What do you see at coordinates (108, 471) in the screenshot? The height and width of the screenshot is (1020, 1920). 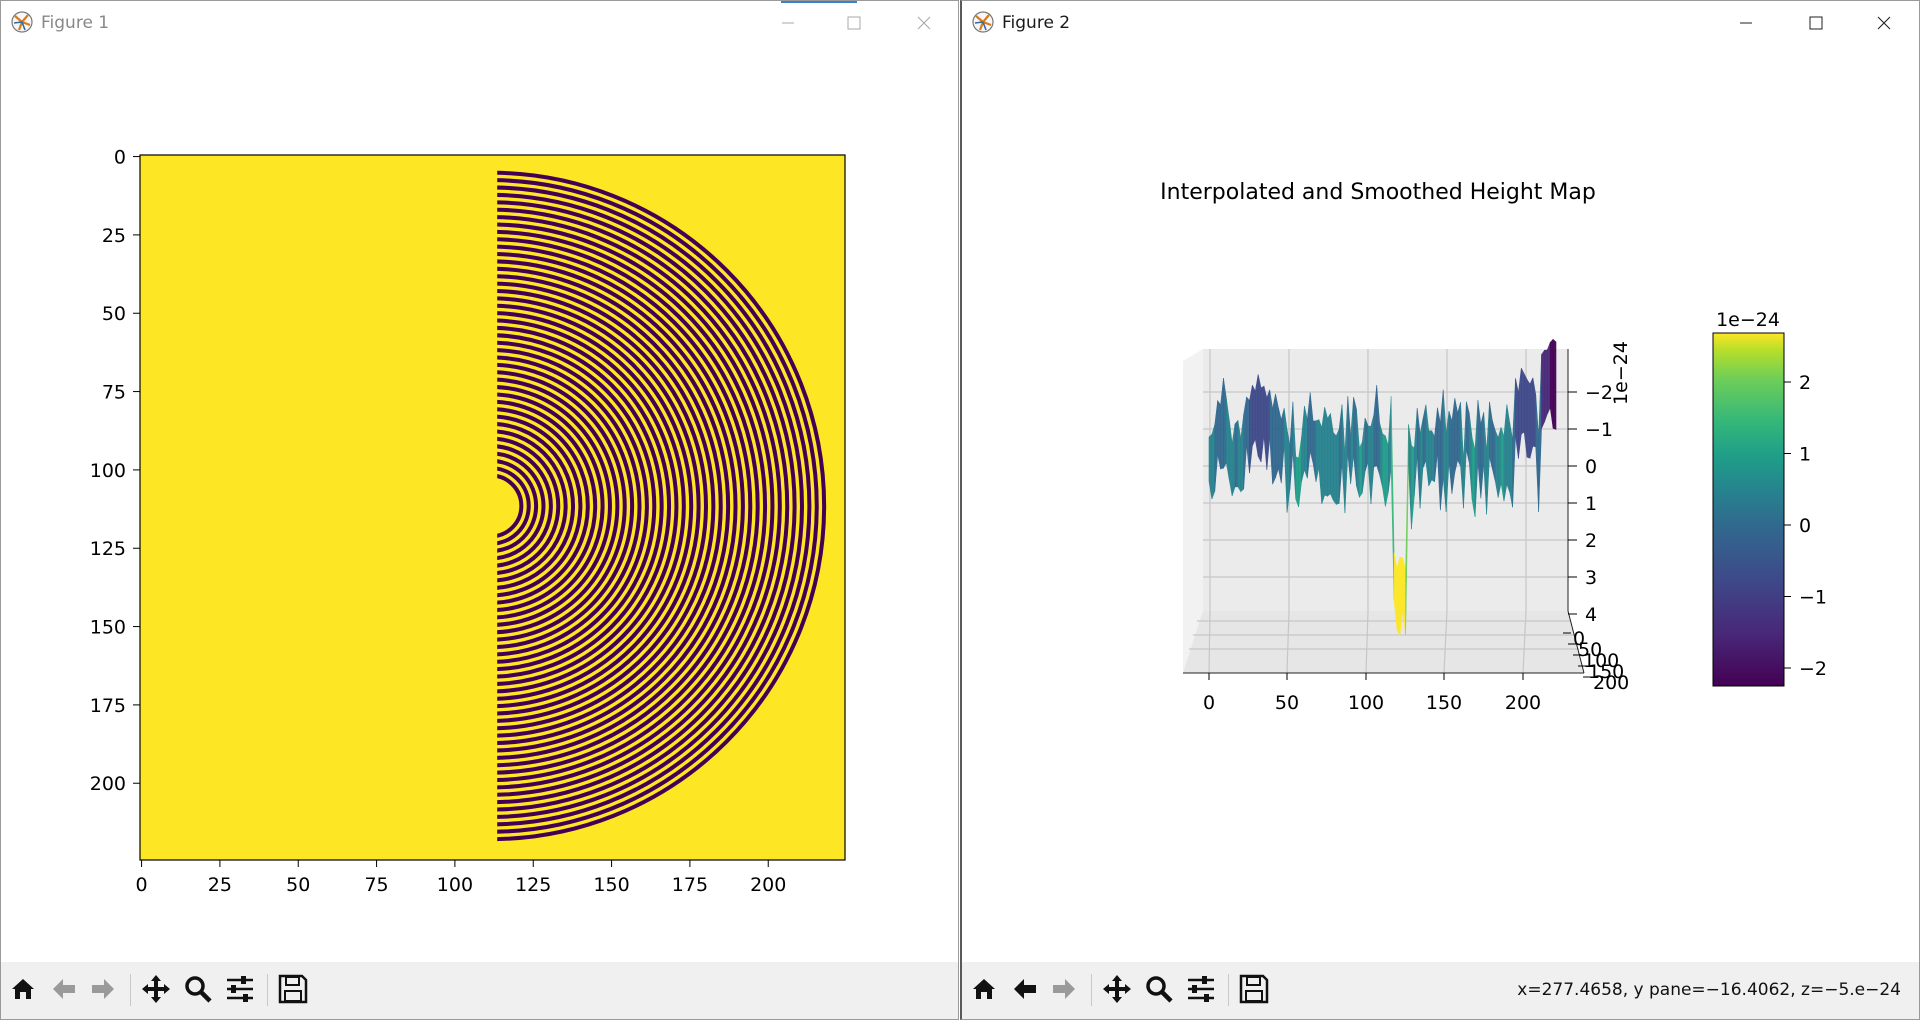 I see `y-tick-label: 100` at bounding box center [108, 471].